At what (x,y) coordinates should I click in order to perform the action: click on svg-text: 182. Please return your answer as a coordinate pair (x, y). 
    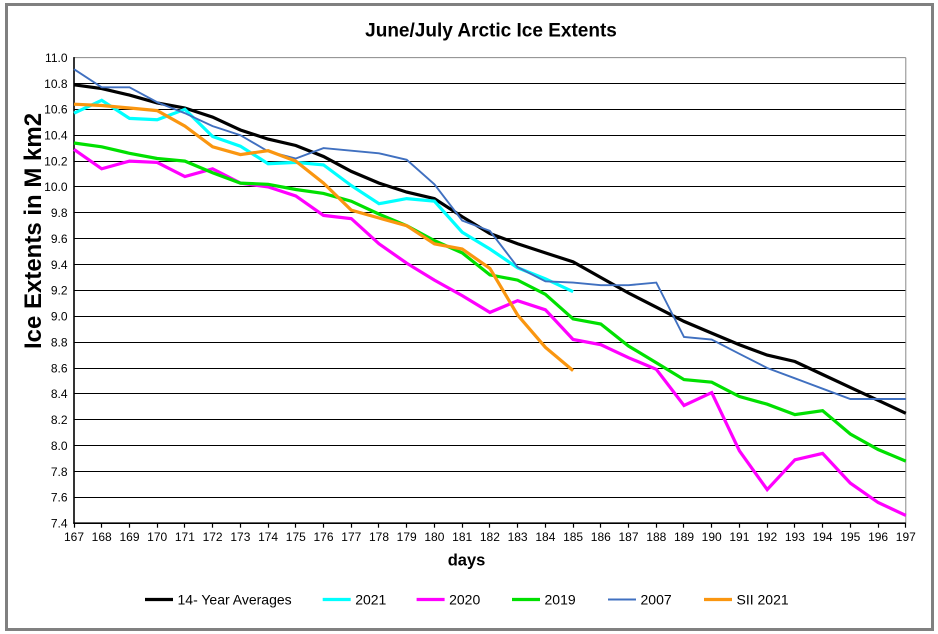
    Looking at the image, I should click on (490, 537).